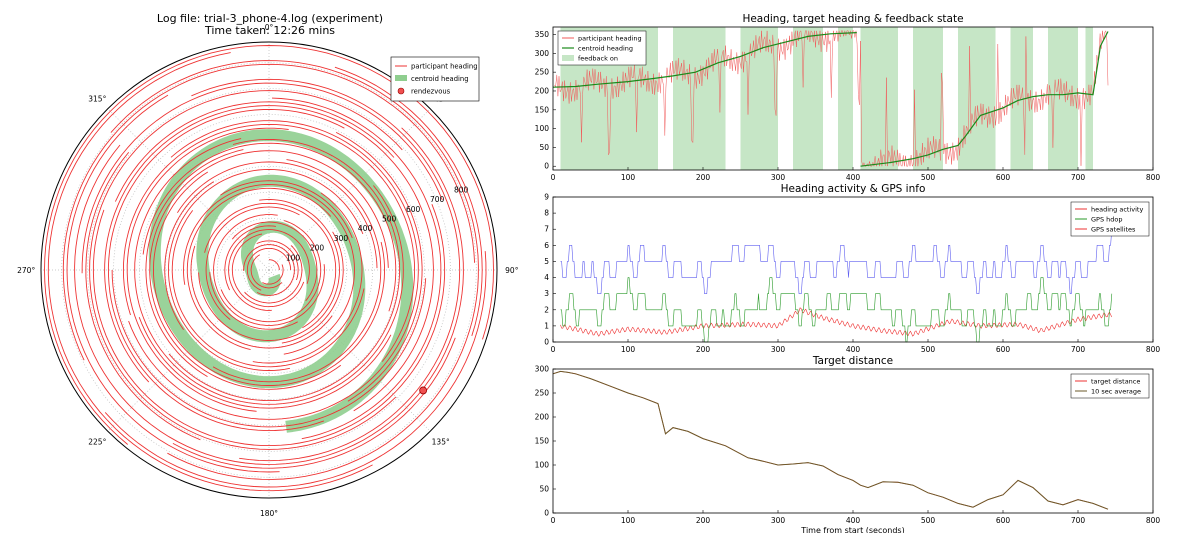  I want to click on distance-series-group, so click(830, 440).